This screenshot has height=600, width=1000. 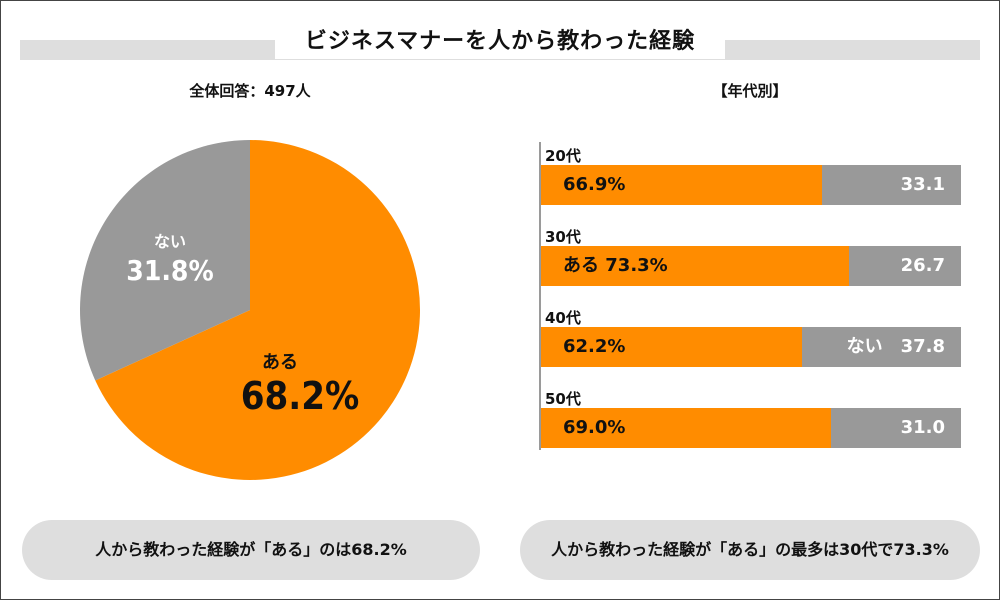 I want to click on bar-label-aru-20: 66.9%, so click(x=594, y=184).